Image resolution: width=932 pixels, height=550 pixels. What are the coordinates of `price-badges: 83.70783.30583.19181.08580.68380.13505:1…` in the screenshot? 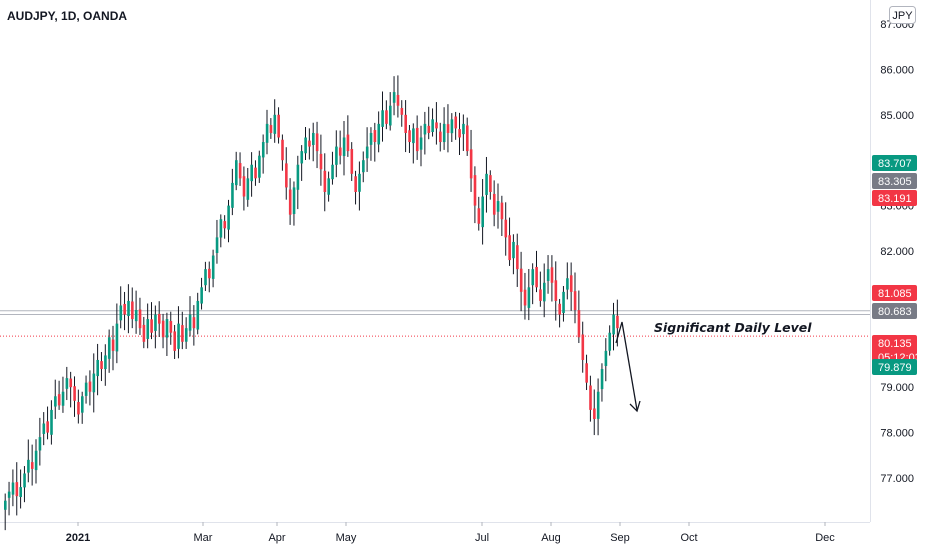 It's located at (896, 265).